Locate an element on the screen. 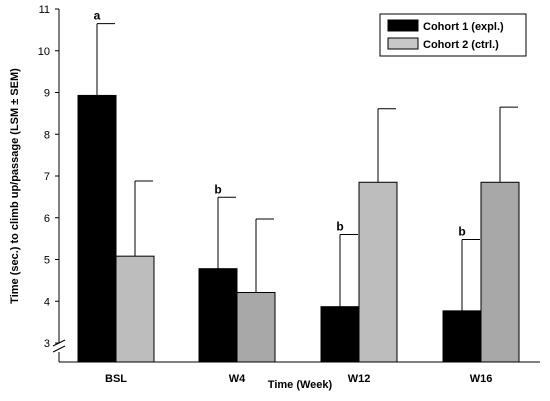 The image size is (550, 401). y-tick-label: 3 is located at coordinates (47, 344).